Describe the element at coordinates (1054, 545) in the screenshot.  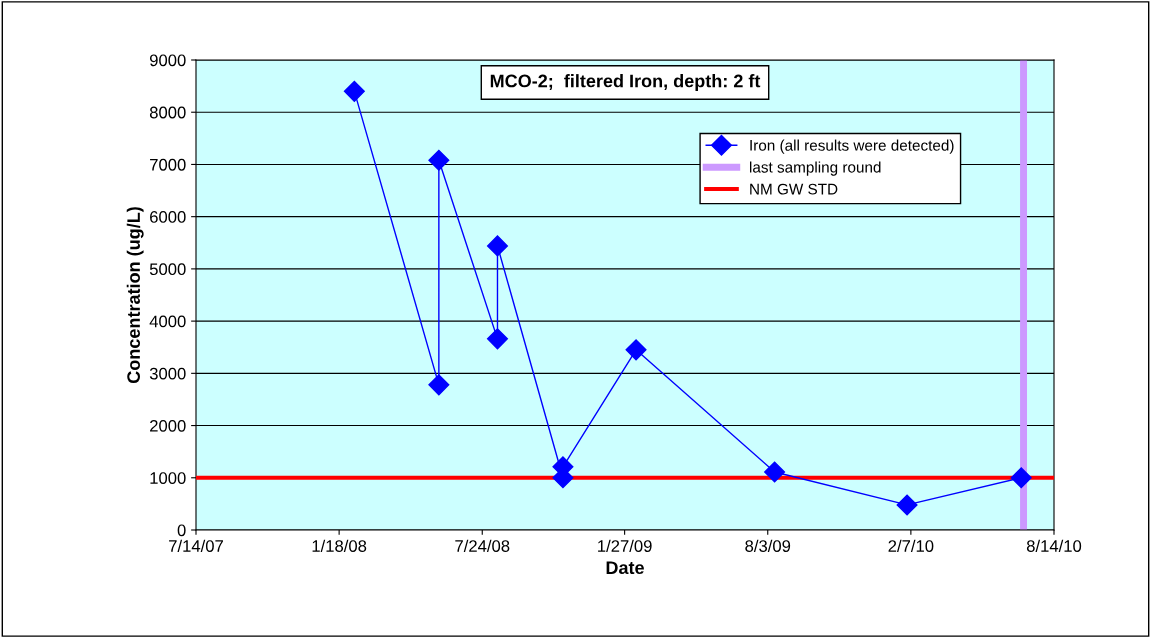
I see `x-tick-label: 8/14/10` at that location.